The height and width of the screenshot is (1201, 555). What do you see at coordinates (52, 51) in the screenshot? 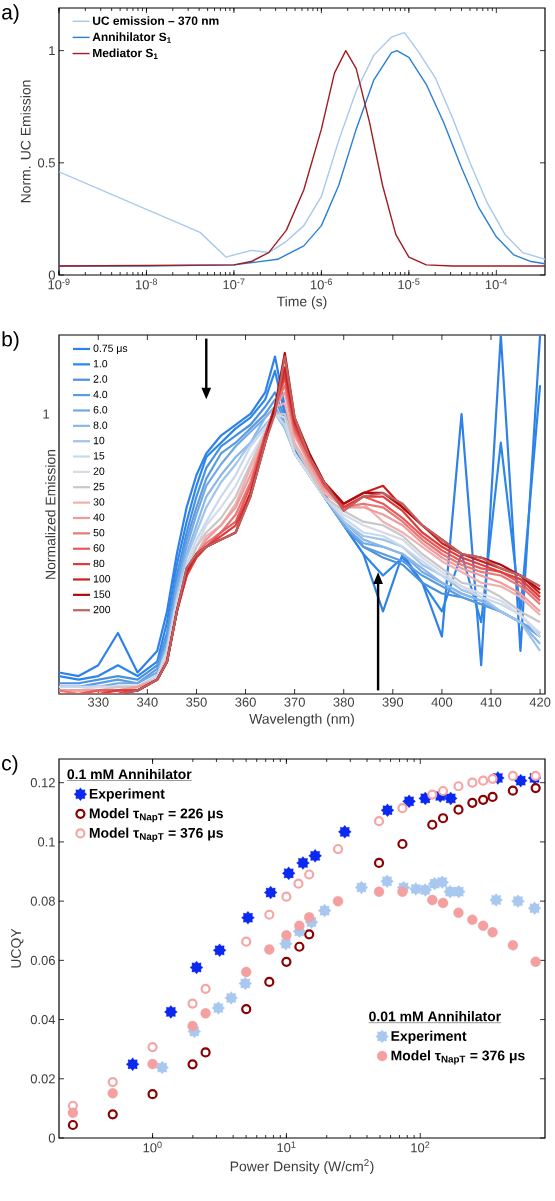
I see `y-tick-label: 1` at bounding box center [52, 51].